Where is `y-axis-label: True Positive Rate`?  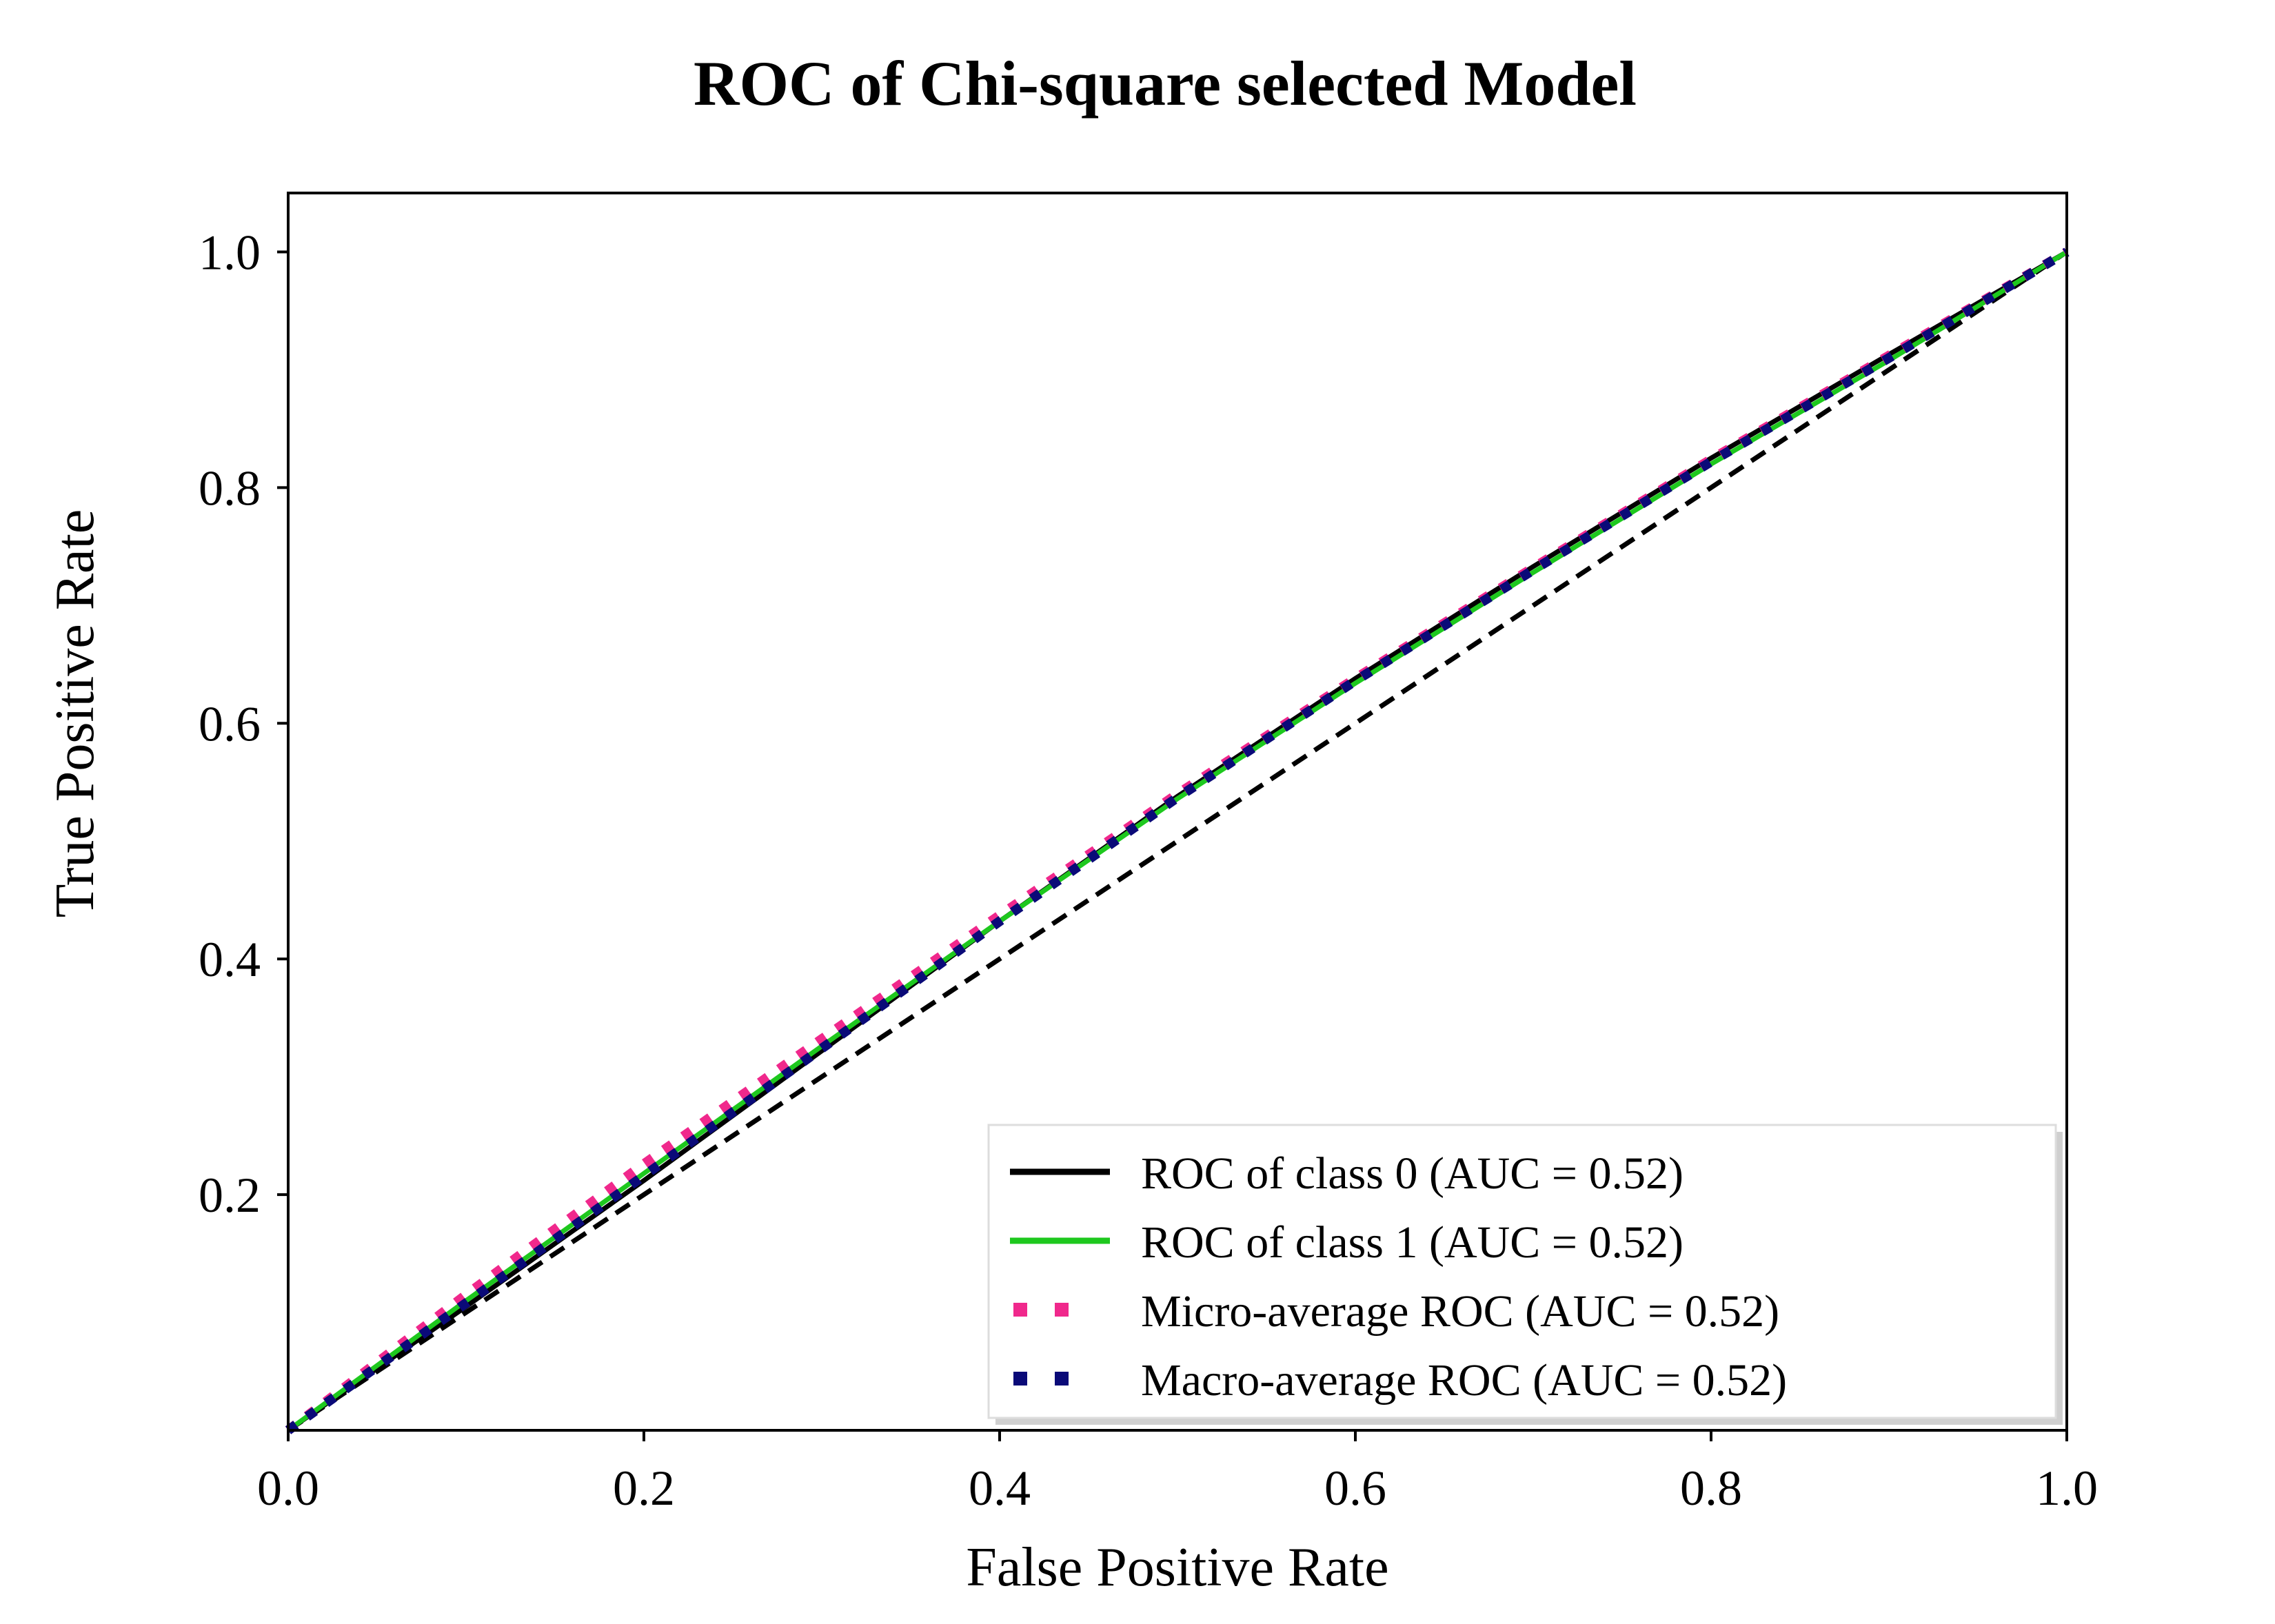
y-axis-label: True Positive Rate is located at coordinates (75, 713).